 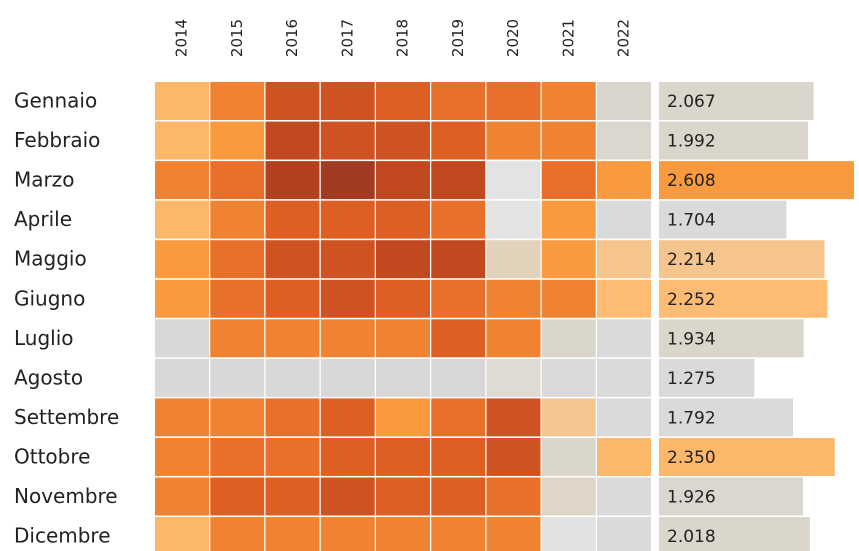 What do you see at coordinates (49, 298) in the screenshot?
I see `month-label: Giugno` at bounding box center [49, 298].